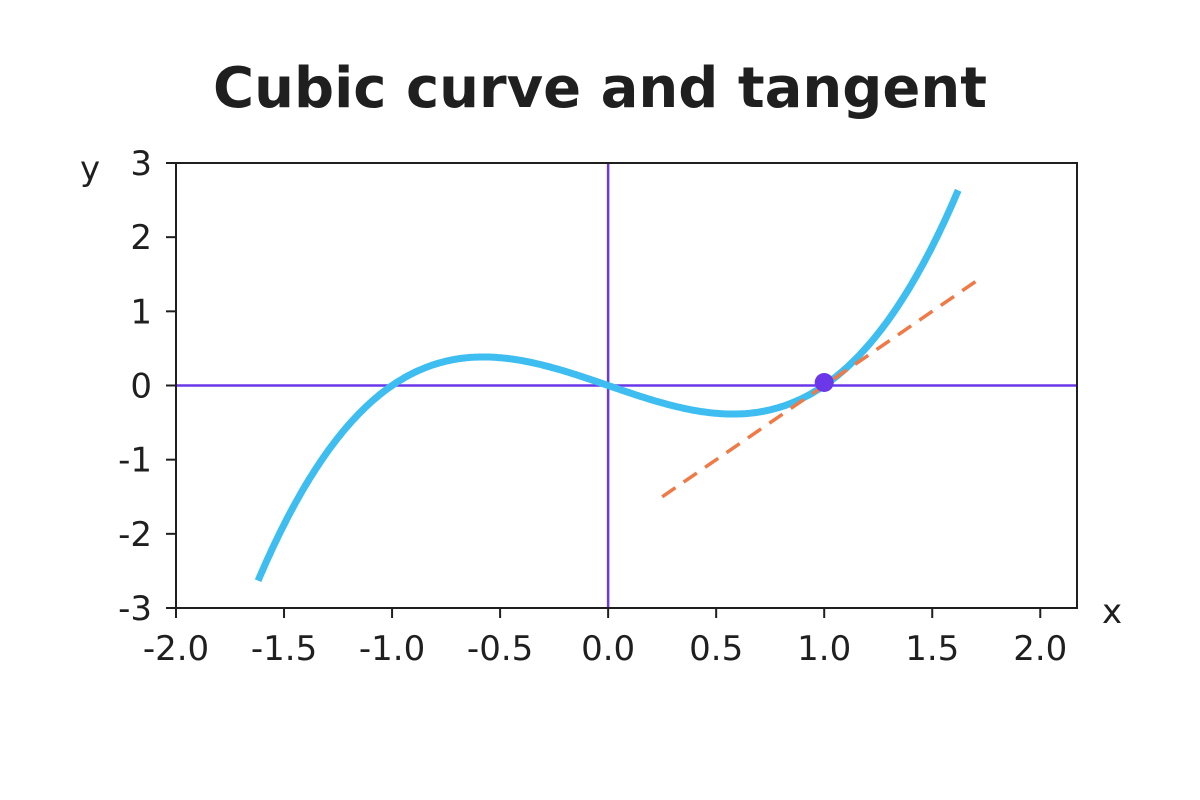  Describe the element at coordinates (135, 461) in the screenshot. I see `y-tick-label: -1` at that location.